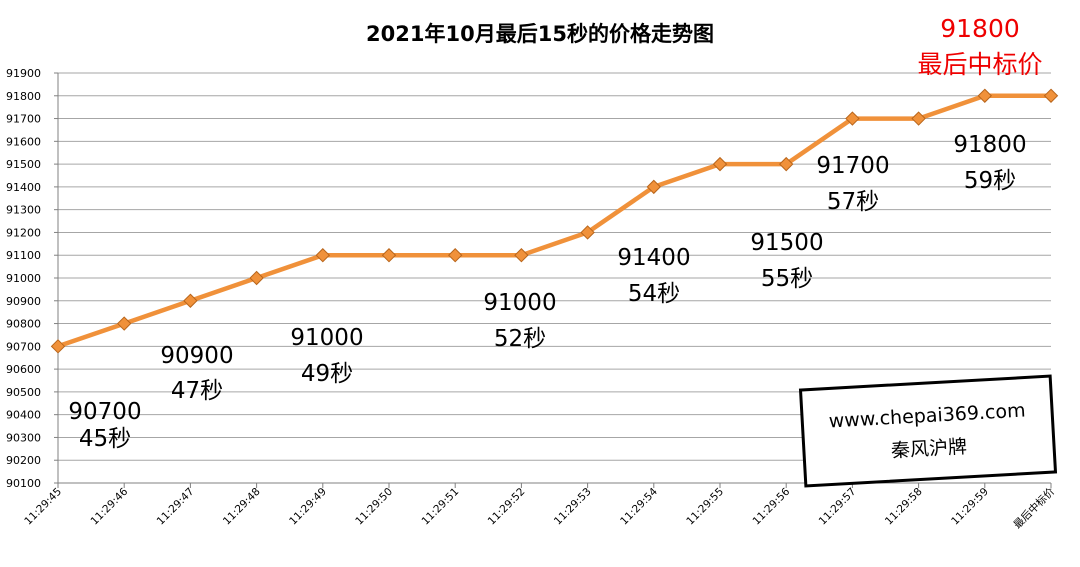 The width and height of the screenshot is (1080, 567). What do you see at coordinates (196, 356) in the screenshot?
I see `annotation-value: 90900` at bounding box center [196, 356].